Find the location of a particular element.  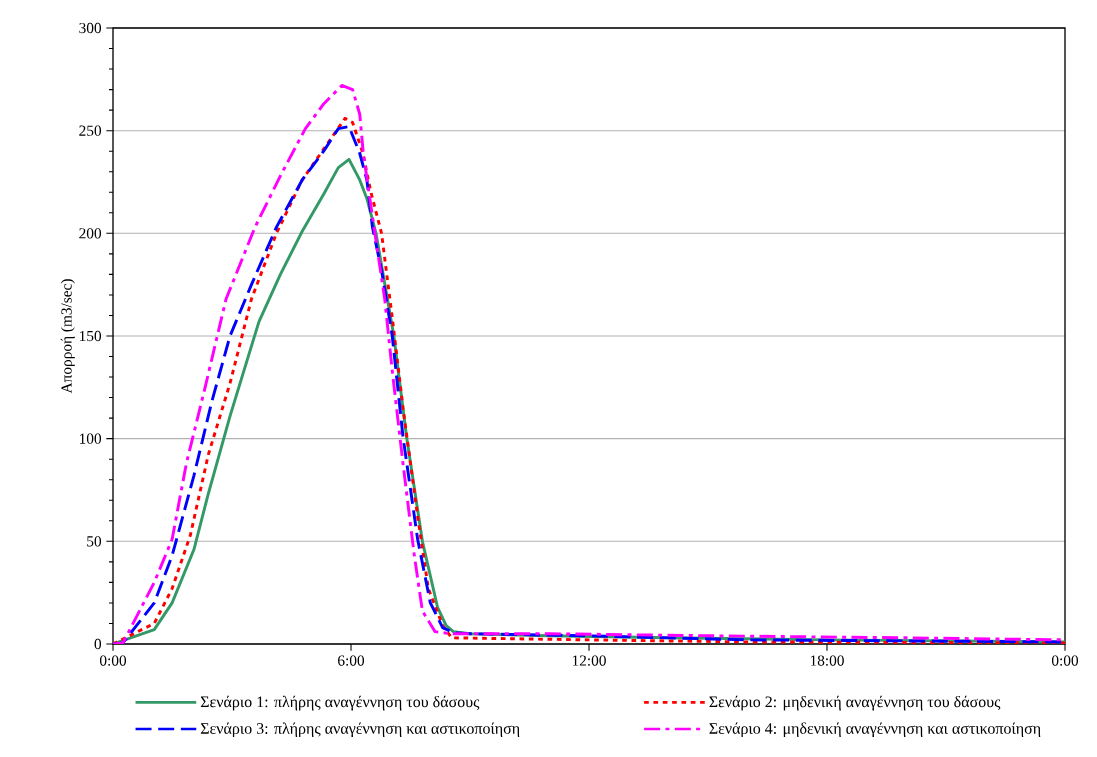

y-tick-label: 300 is located at coordinates (90, 28).